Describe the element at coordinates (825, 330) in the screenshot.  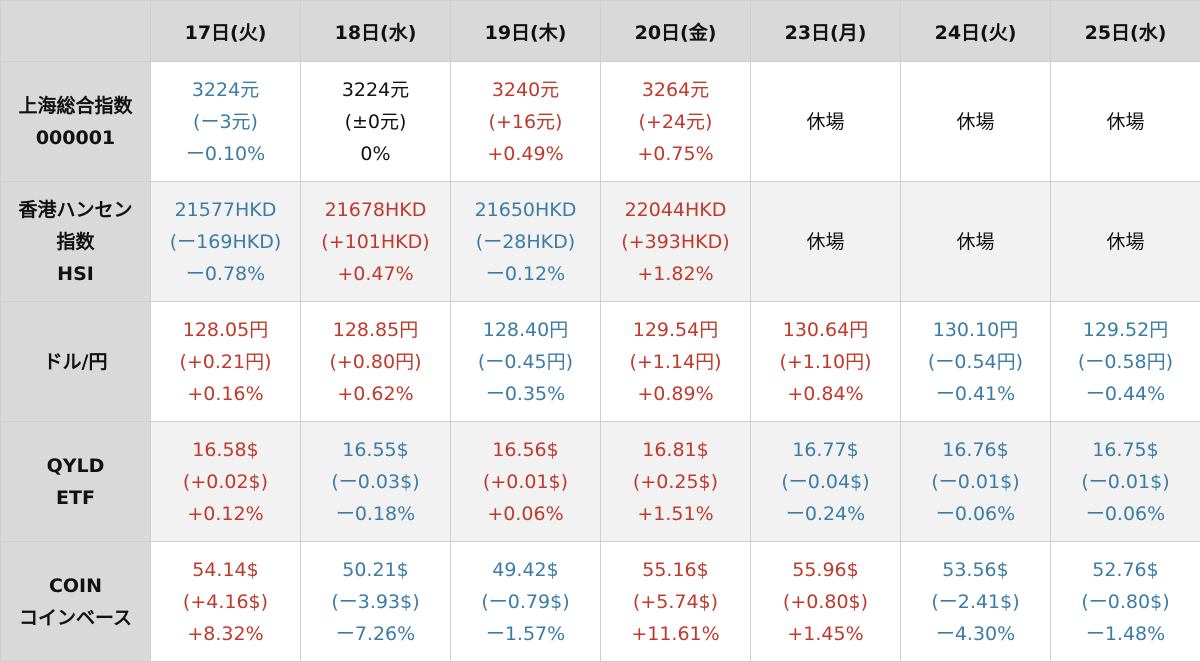
I see `price-value: 130.64円` at that location.